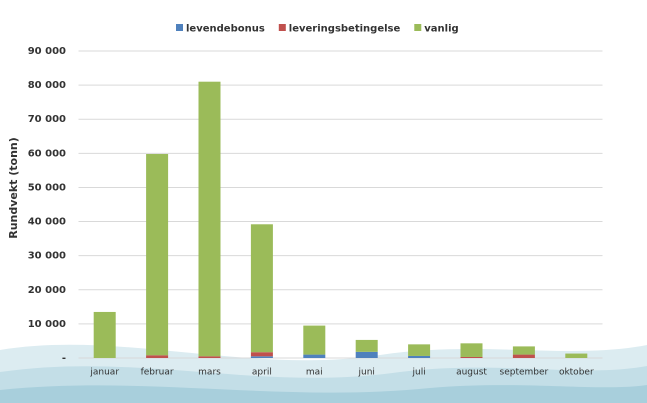  What do you see at coordinates (47, 290) in the screenshot?
I see `y-tick-label: 20 000` at bounding box center [47, 290].